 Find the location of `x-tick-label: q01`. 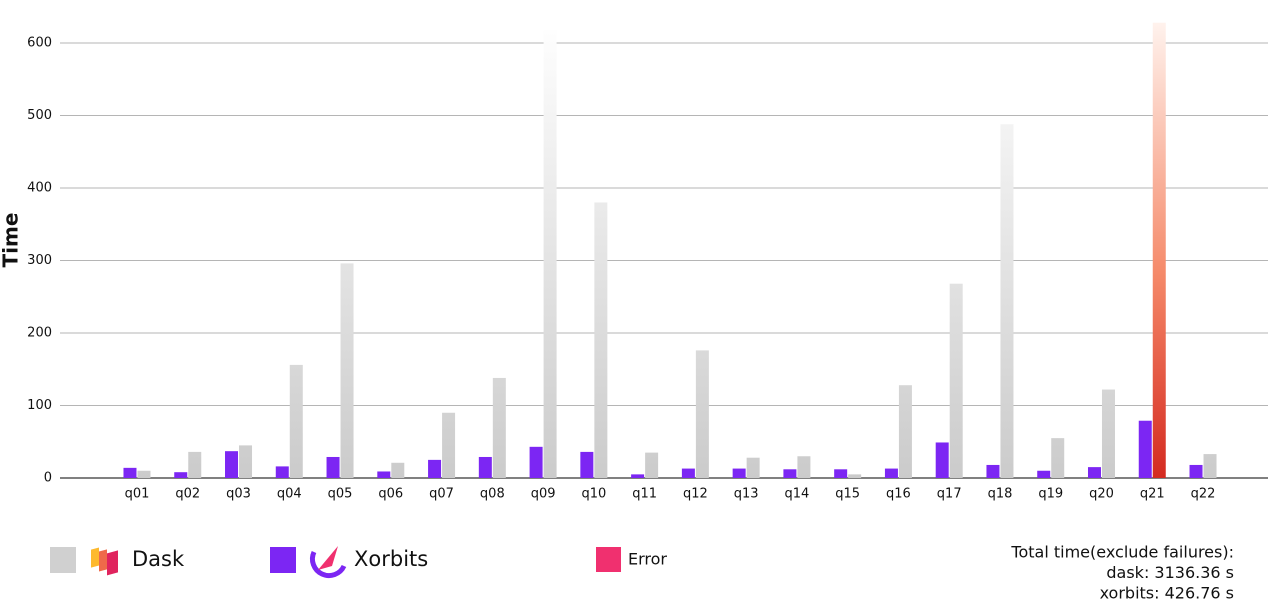

x-tick-label: q01 is located at coordinates (137, 494).